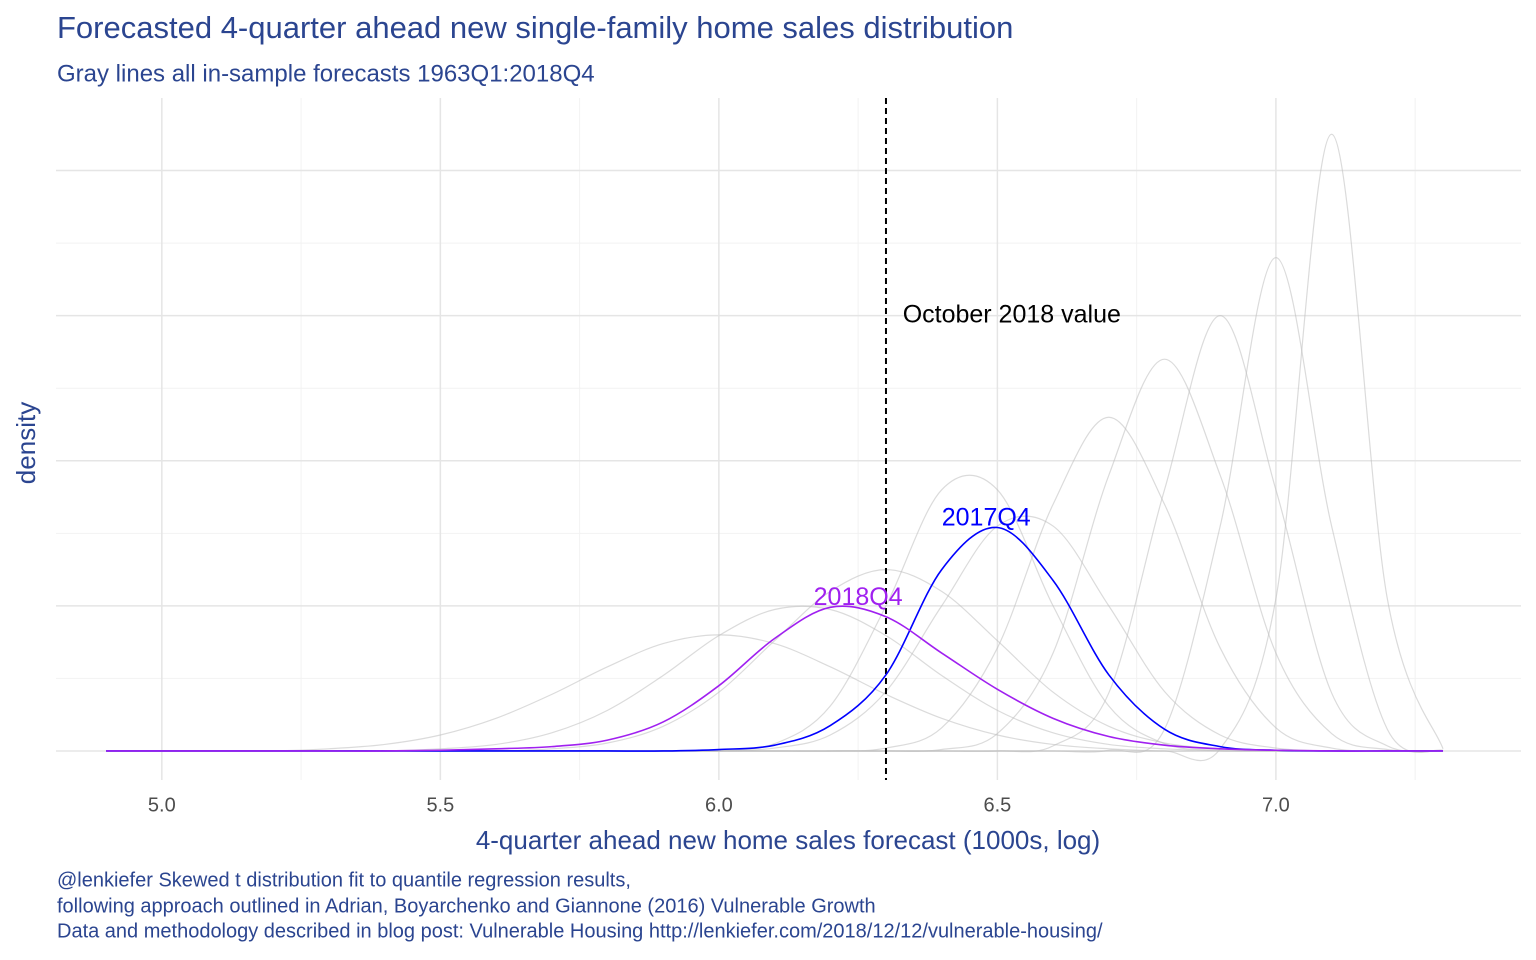 The image size is (1536, 960). Describe the element at coordinates (775, 693) in the screenshot. I see `gray-density-line` at that location.